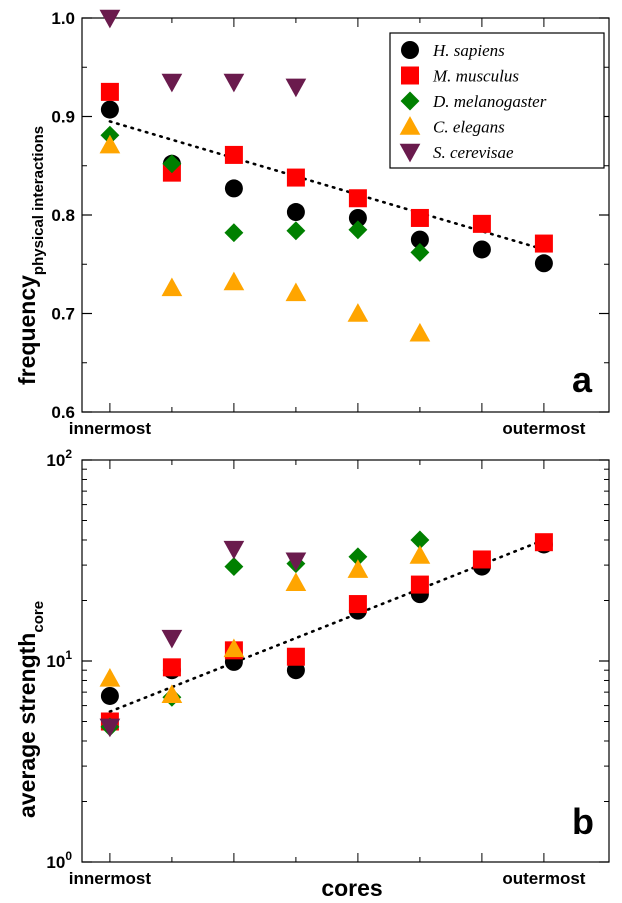 The width and height of the screenshot is (622, 903). What do you see at coordinates (63, 18) in the screenshot?
I see `y-tick-label: 1.0` at bounding box center [63, 18].